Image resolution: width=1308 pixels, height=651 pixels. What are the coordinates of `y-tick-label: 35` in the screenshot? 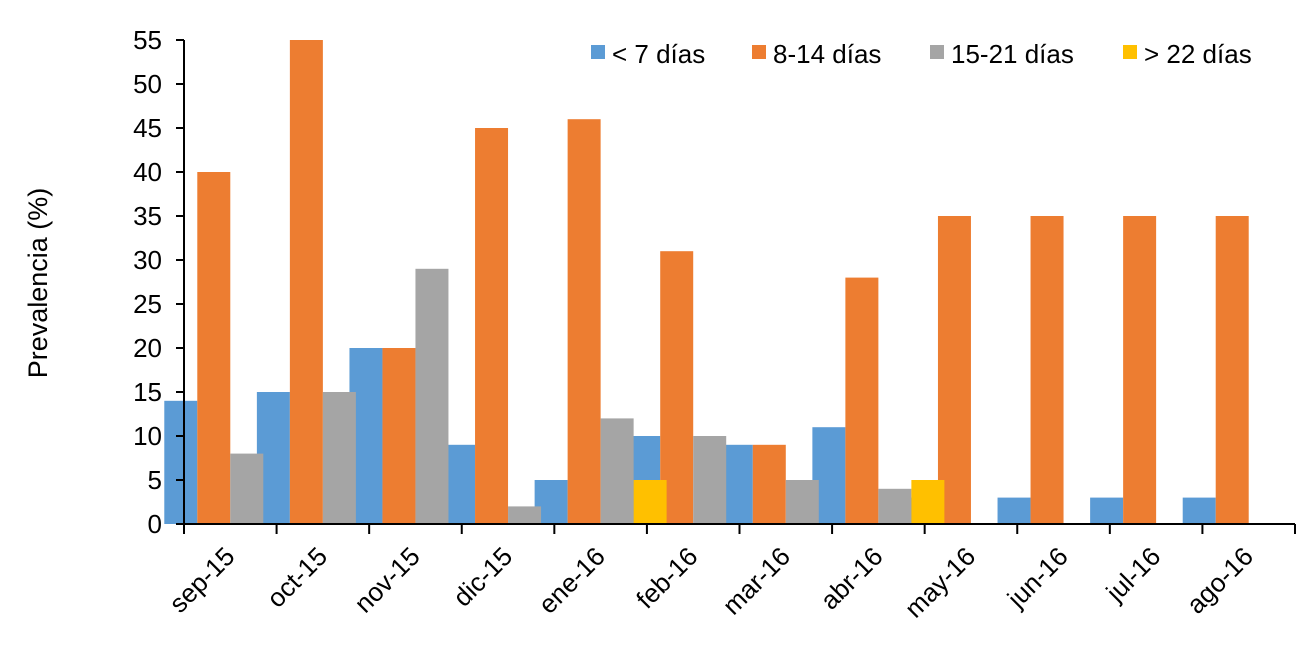 It's located at (147, 216).